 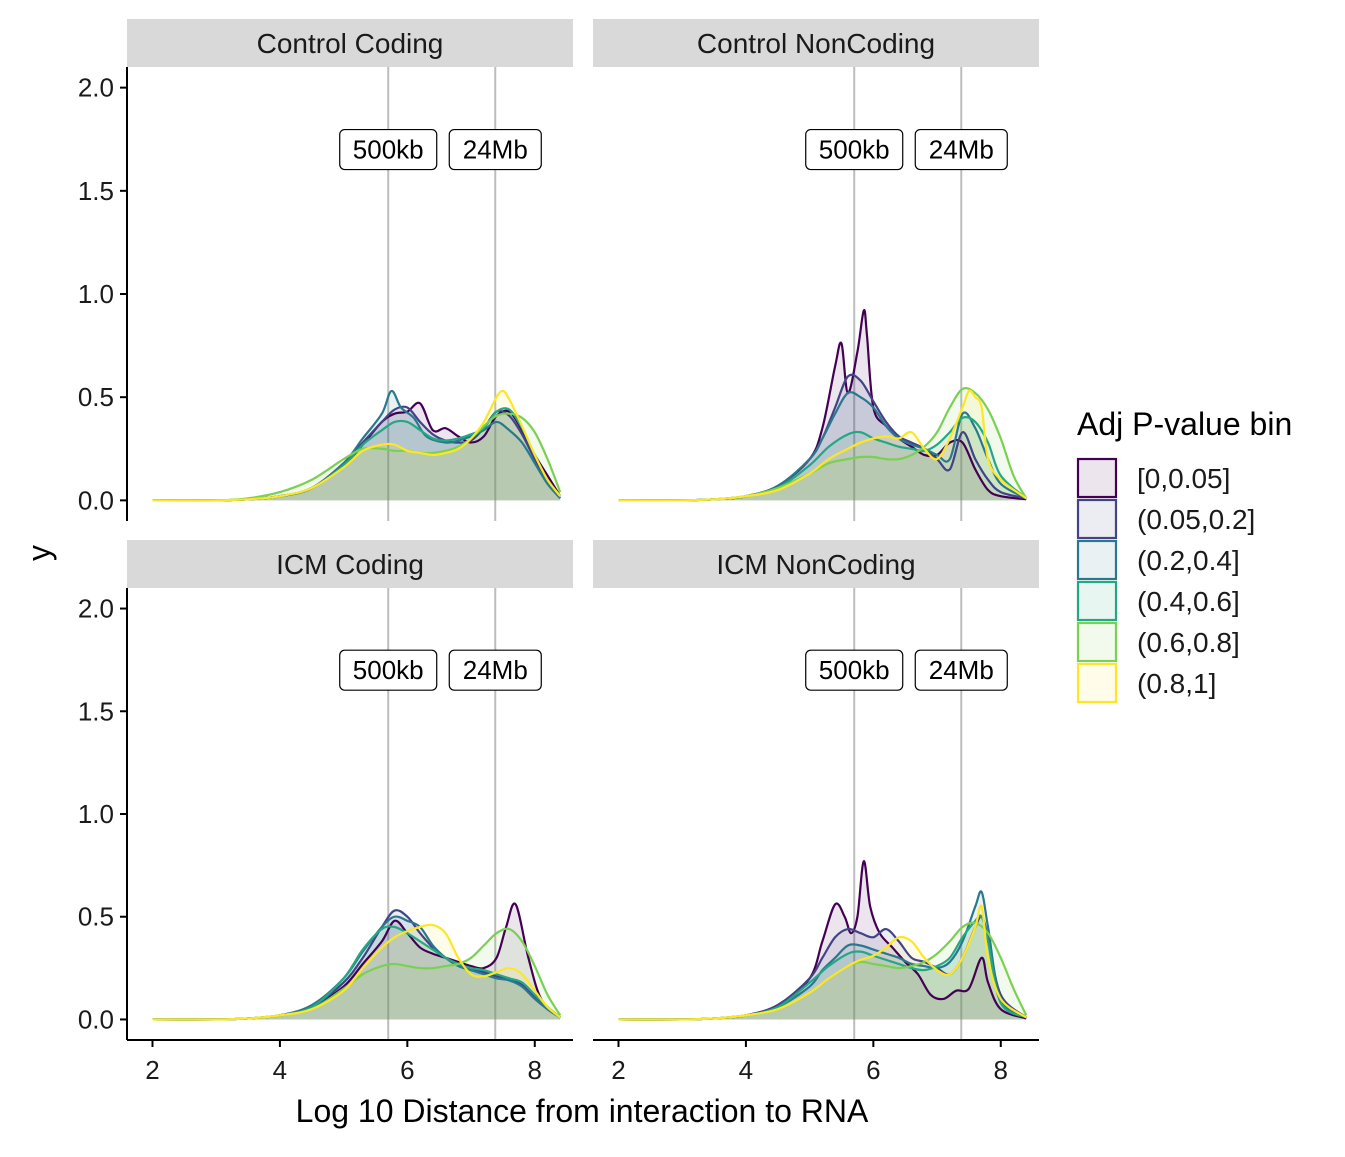 I want to click on legend-label: (0.2,0.4], so click(x=1188, y=560).